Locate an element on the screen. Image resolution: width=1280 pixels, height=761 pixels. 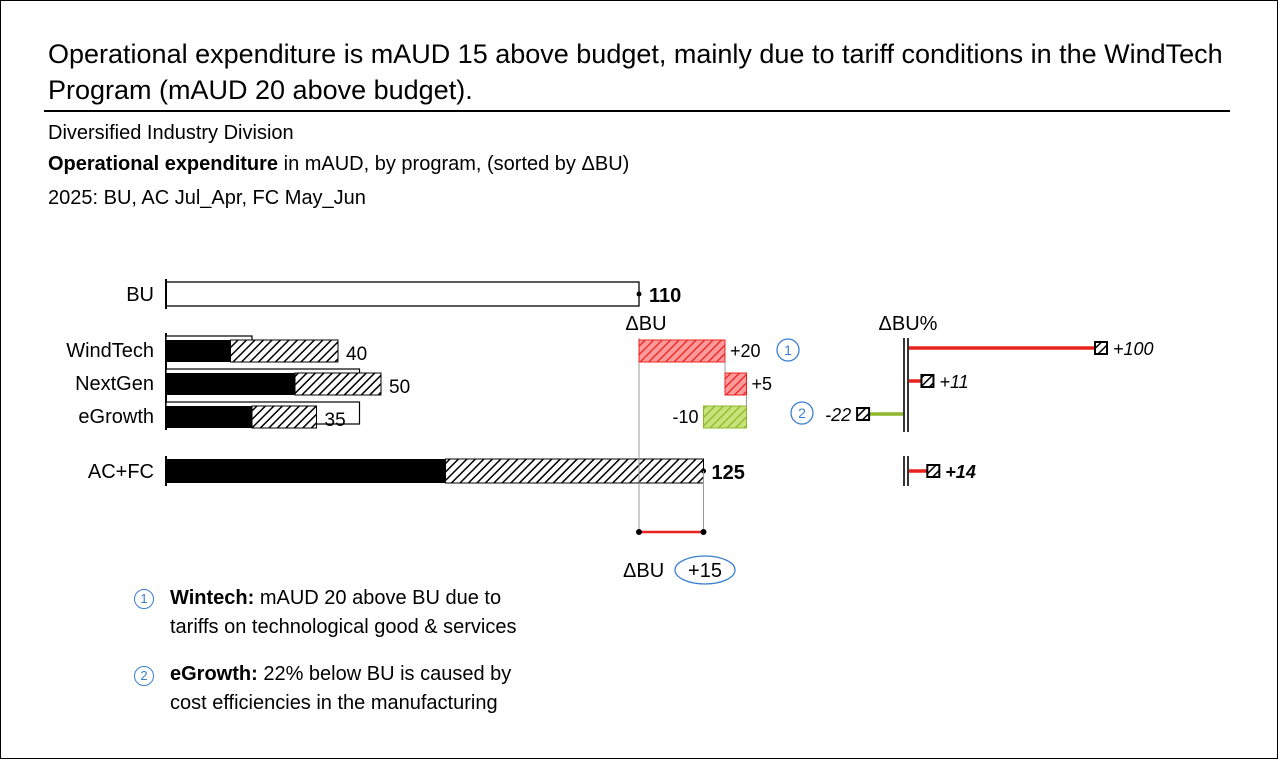
delta-pct-pin-nextgen-label: +11 is located at coordinates (953, 382).